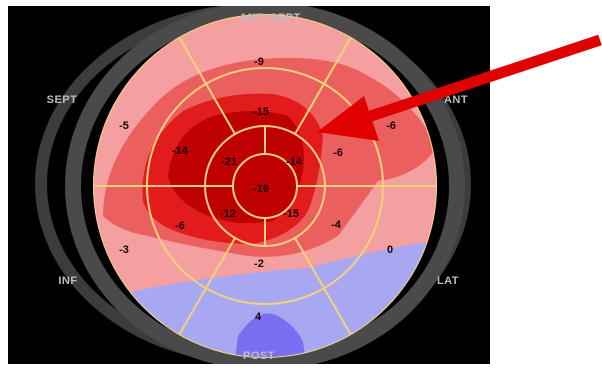  I want to click on segment-value-apex: -19, so click(261, 189).